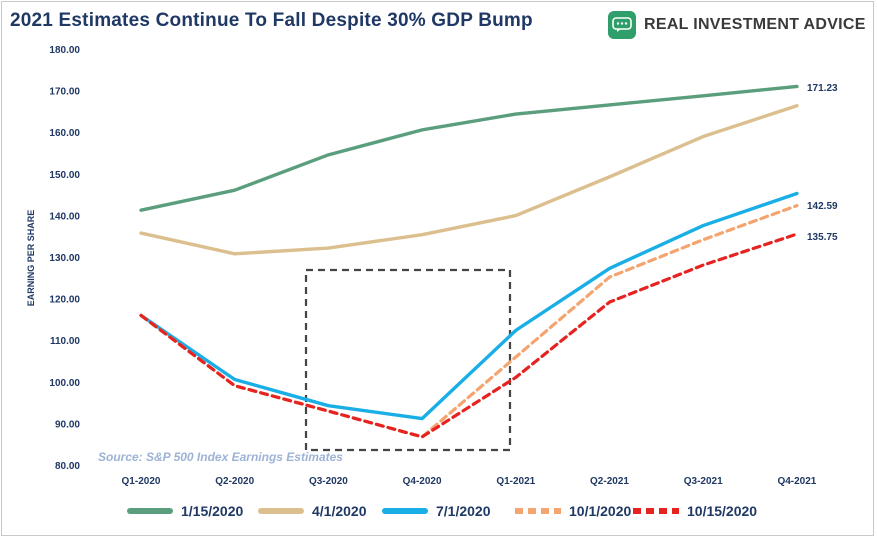 The image size is (877, 539). What do you see at coordinates (822, 206) in the screenshot?
I see `end-label-10-1-2020: 142.59` at bounding box center [822, 206].